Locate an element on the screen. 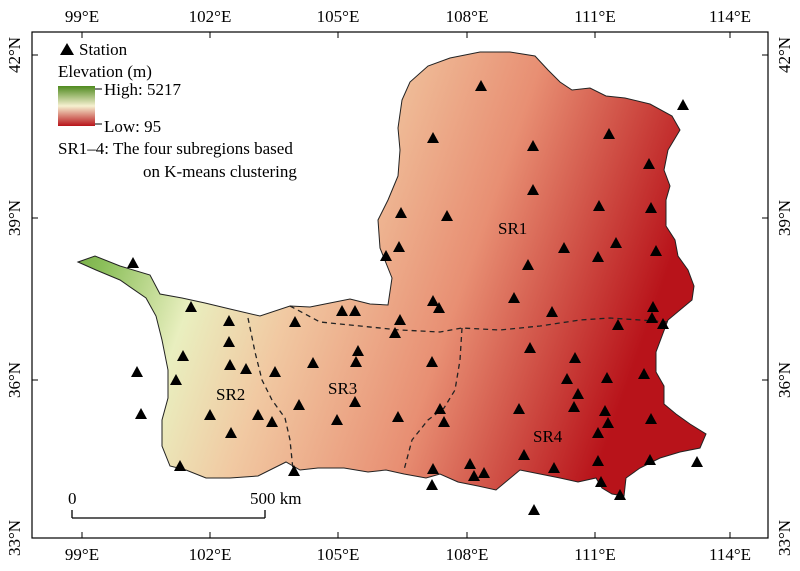  sr2-label: SR2 is located at coordinates (230, 394).